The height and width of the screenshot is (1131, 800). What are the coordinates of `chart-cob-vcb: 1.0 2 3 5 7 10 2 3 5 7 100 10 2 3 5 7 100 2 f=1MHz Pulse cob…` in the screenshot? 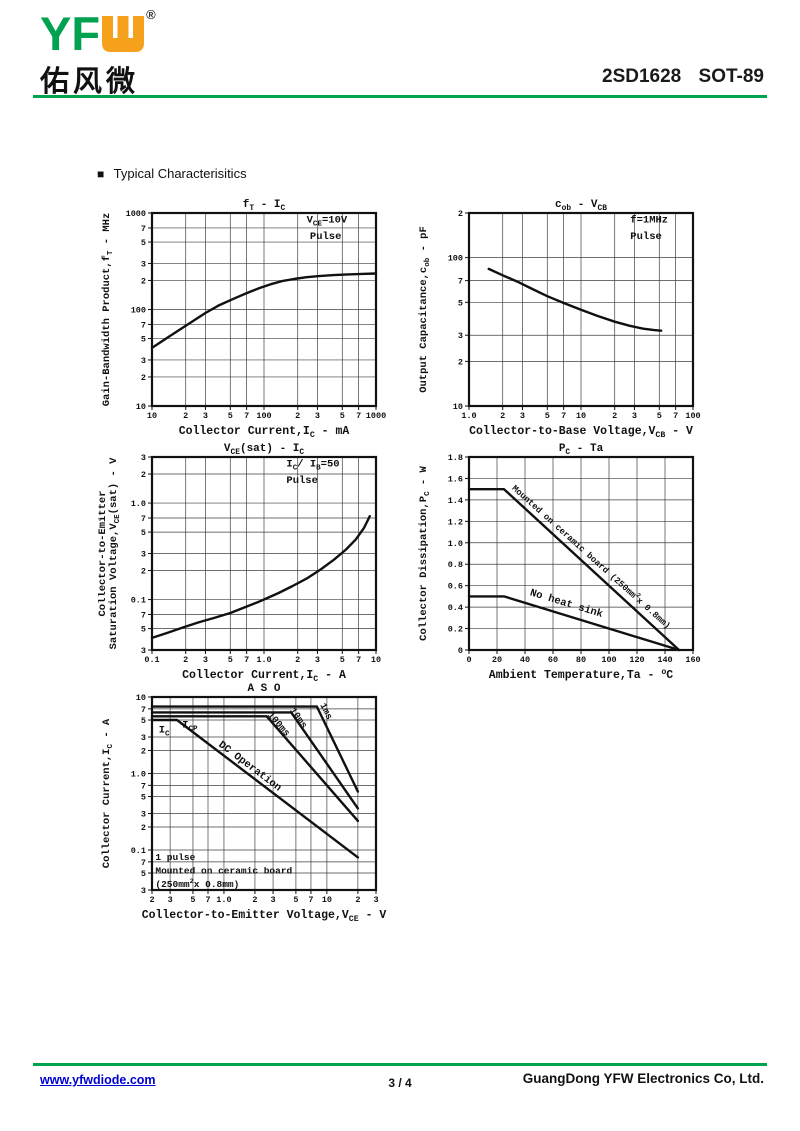 It's located at (559, 319).